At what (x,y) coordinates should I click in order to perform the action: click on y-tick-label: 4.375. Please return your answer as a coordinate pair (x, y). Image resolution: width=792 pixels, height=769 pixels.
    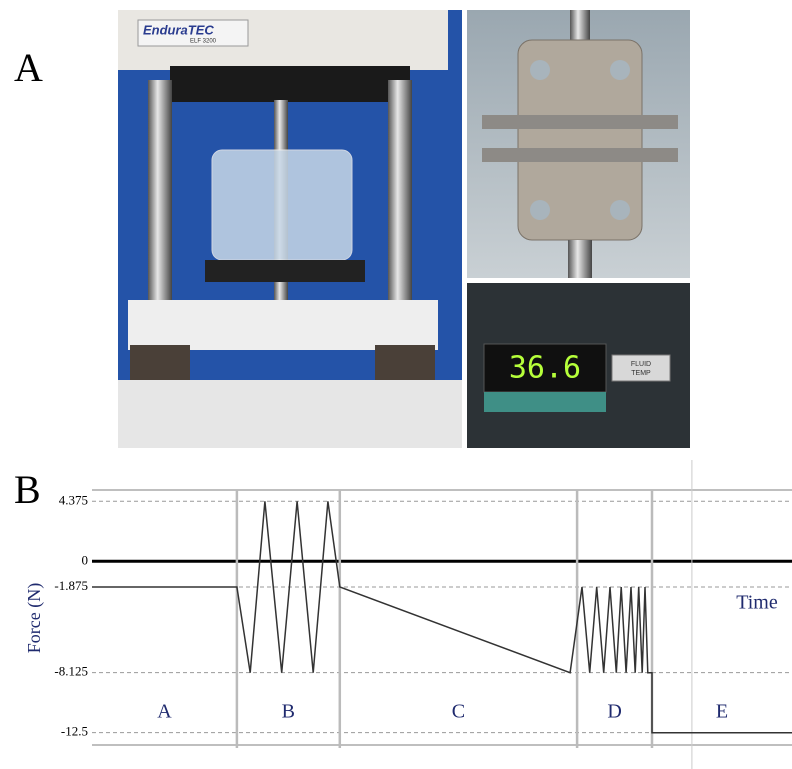
    Looking at the image, I should click on (73, 499).